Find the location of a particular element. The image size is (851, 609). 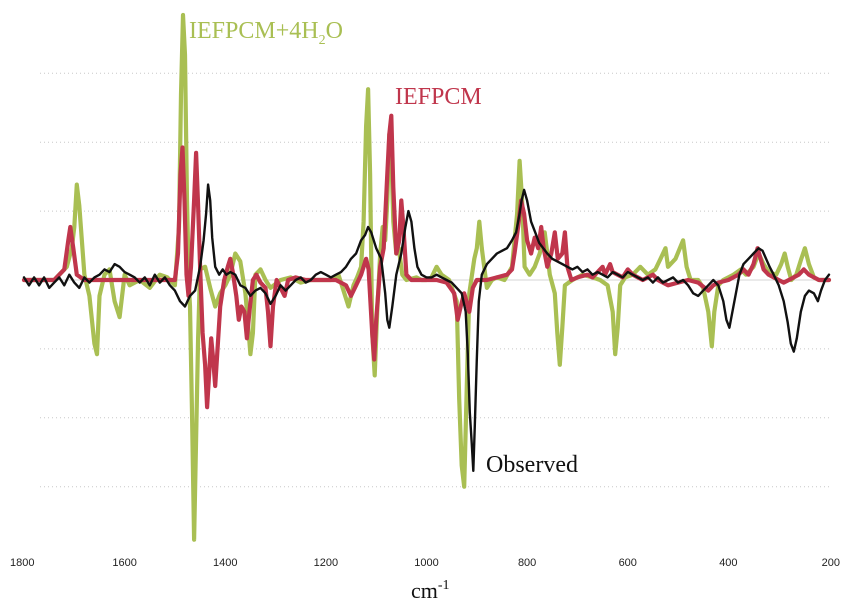

x-tick-1000: 1000 is located at coordinates (426, 563).